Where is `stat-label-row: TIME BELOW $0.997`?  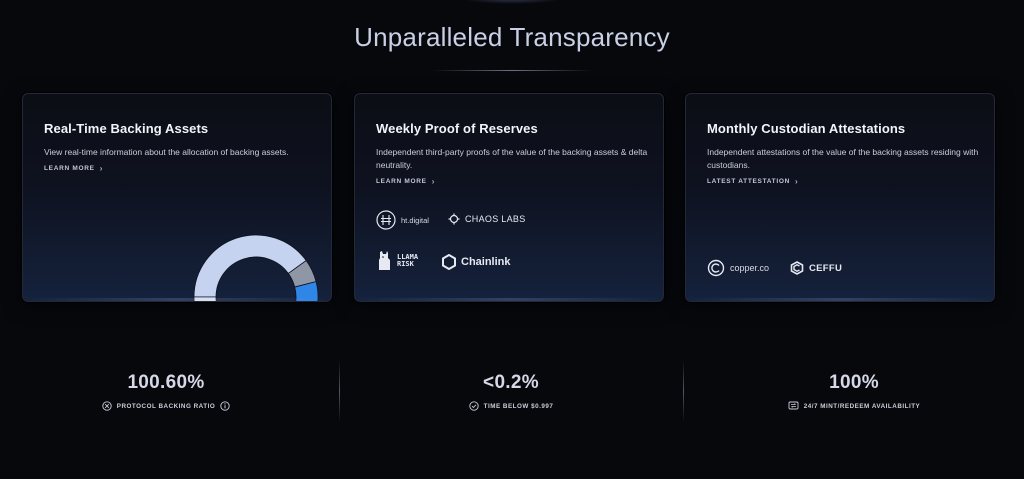
stat-label-row: TIME BELOW $0.997 is located at coordinates (511, 406).